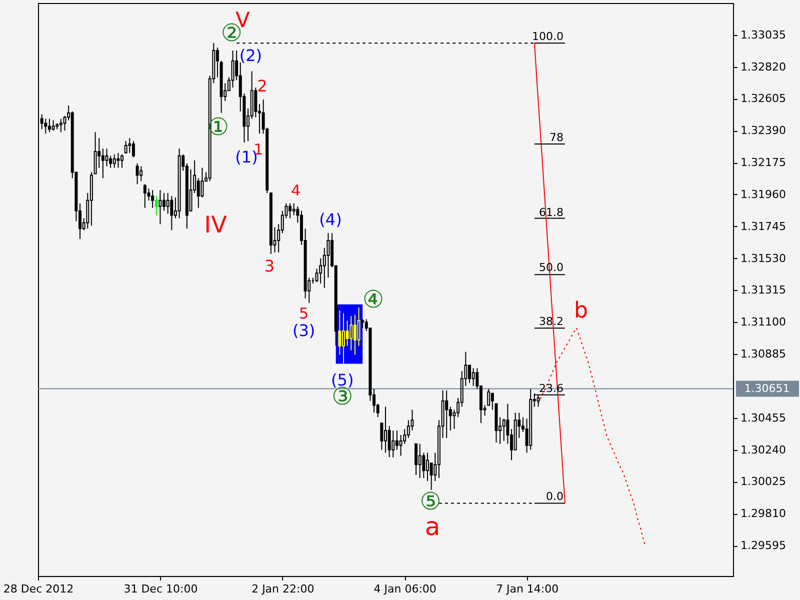  I want to click on y-tick-label: 1.31100, so click(763, 322).